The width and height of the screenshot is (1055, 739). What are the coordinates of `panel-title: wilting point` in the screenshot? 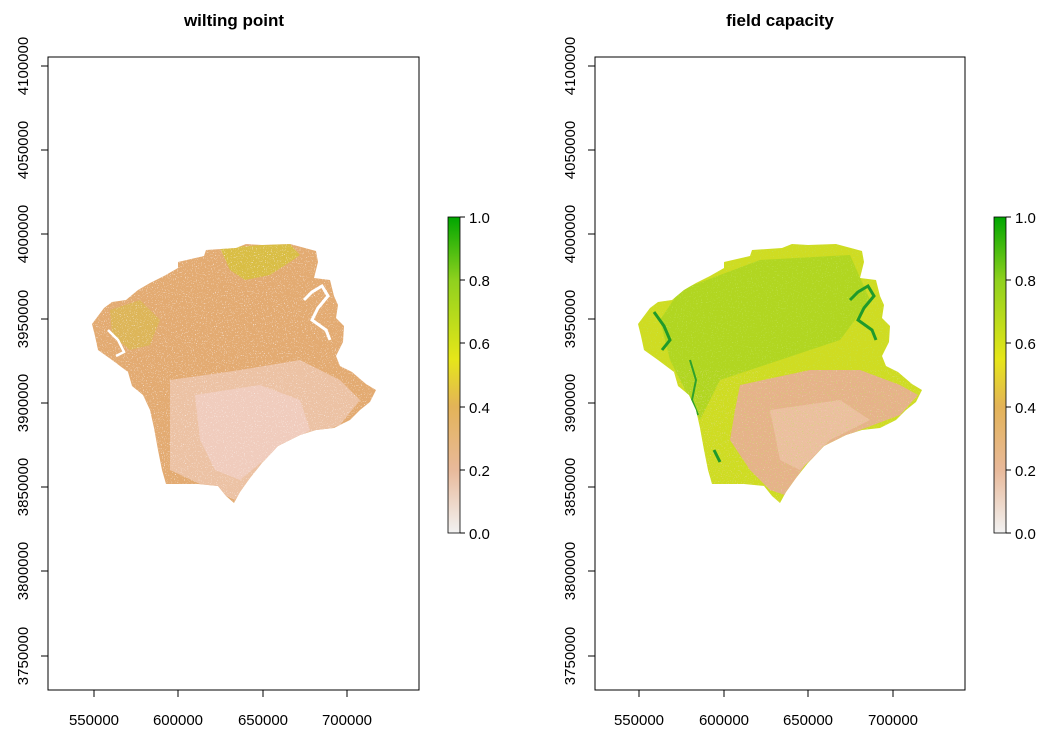 It's located at (233, 20).